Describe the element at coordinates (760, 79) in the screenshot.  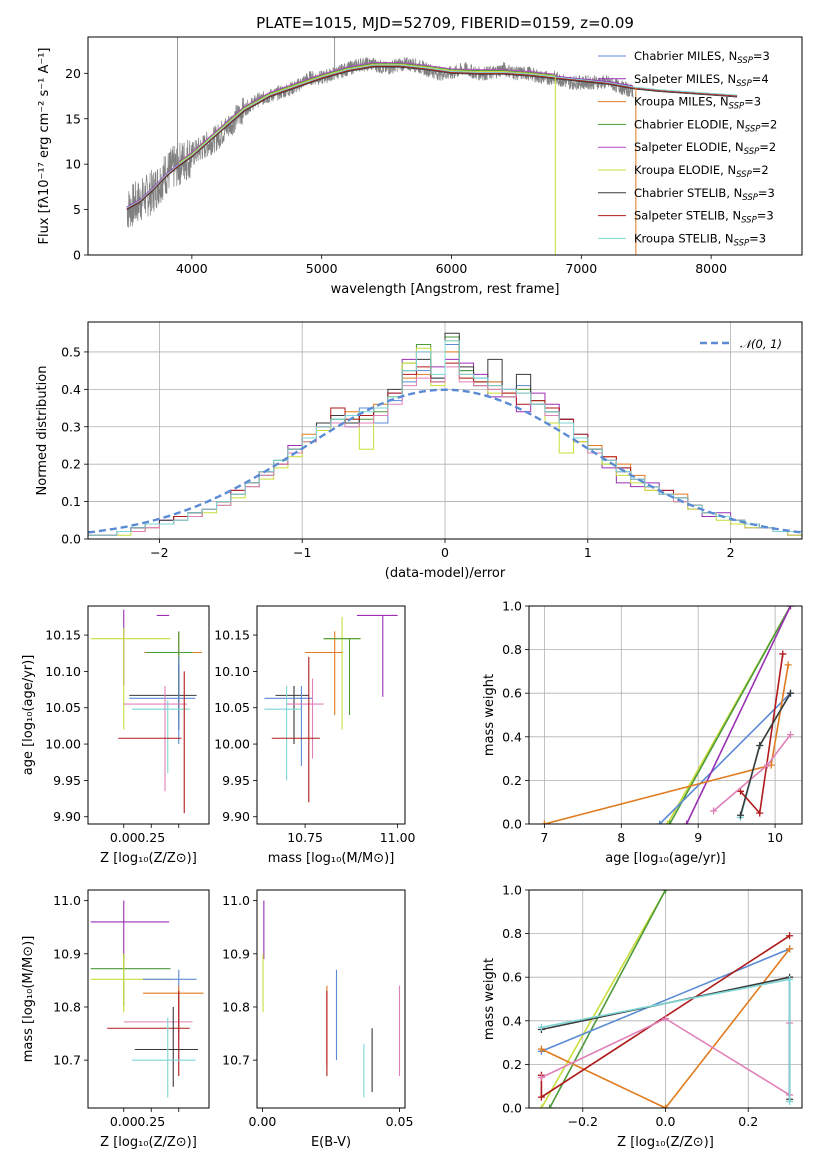
I see `legend-text-tail: =4` at that location.